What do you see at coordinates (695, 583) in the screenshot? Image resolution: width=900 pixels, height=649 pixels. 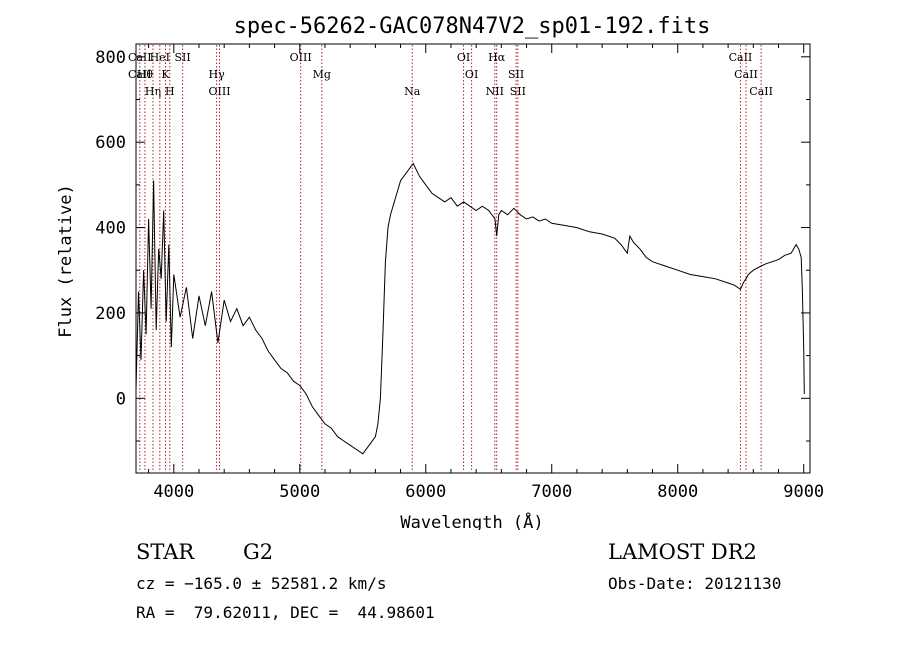 I see `observation-date: Obs-Date: 20121130` at bounding box center [695, 583].